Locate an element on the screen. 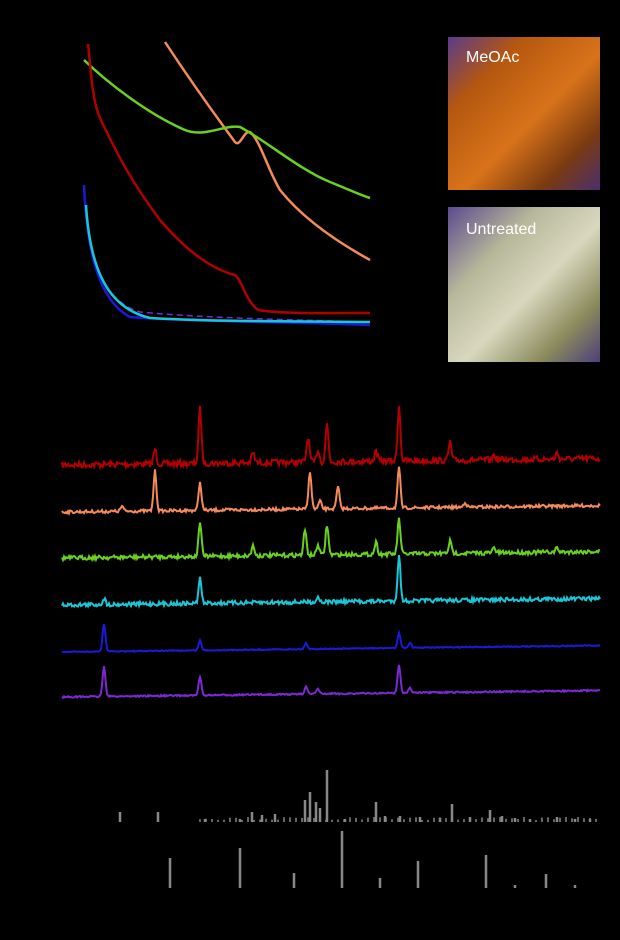 The height and width of the screenshot is (940, 620). curve-cyan is located at coordinates (227, 264).